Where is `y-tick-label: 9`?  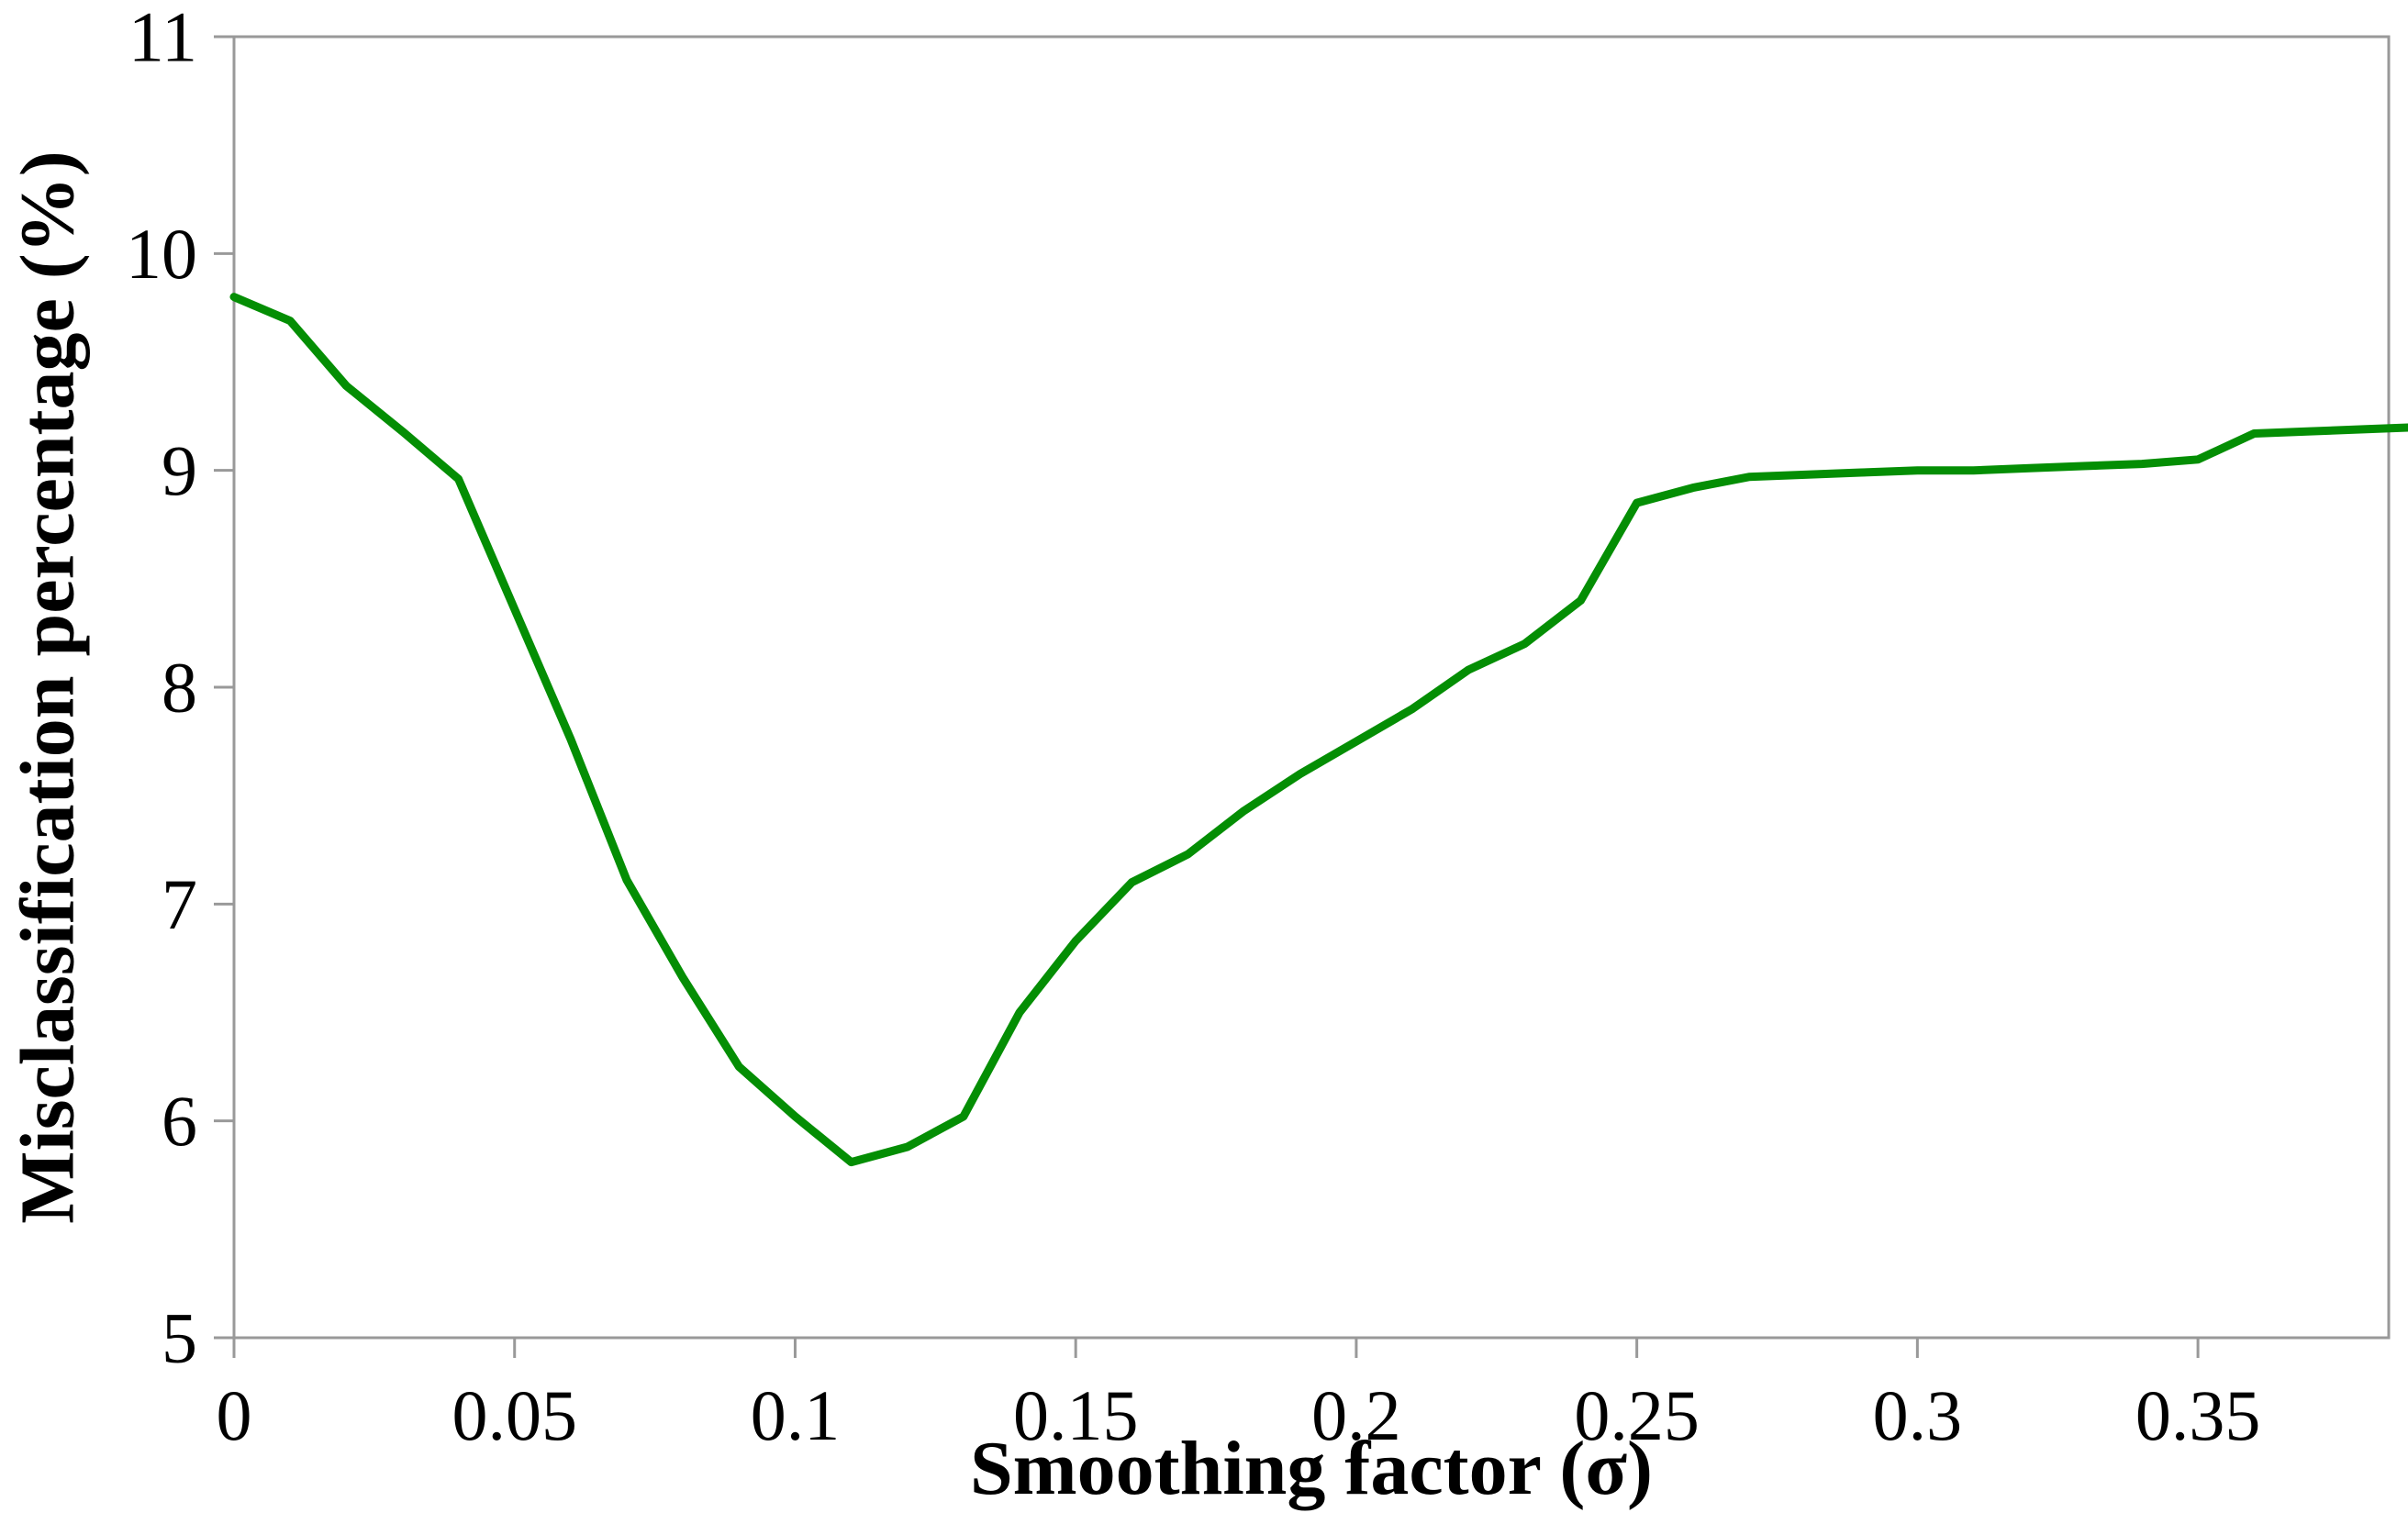
y-tick-label: 9 is located at coordinates (179, 470).